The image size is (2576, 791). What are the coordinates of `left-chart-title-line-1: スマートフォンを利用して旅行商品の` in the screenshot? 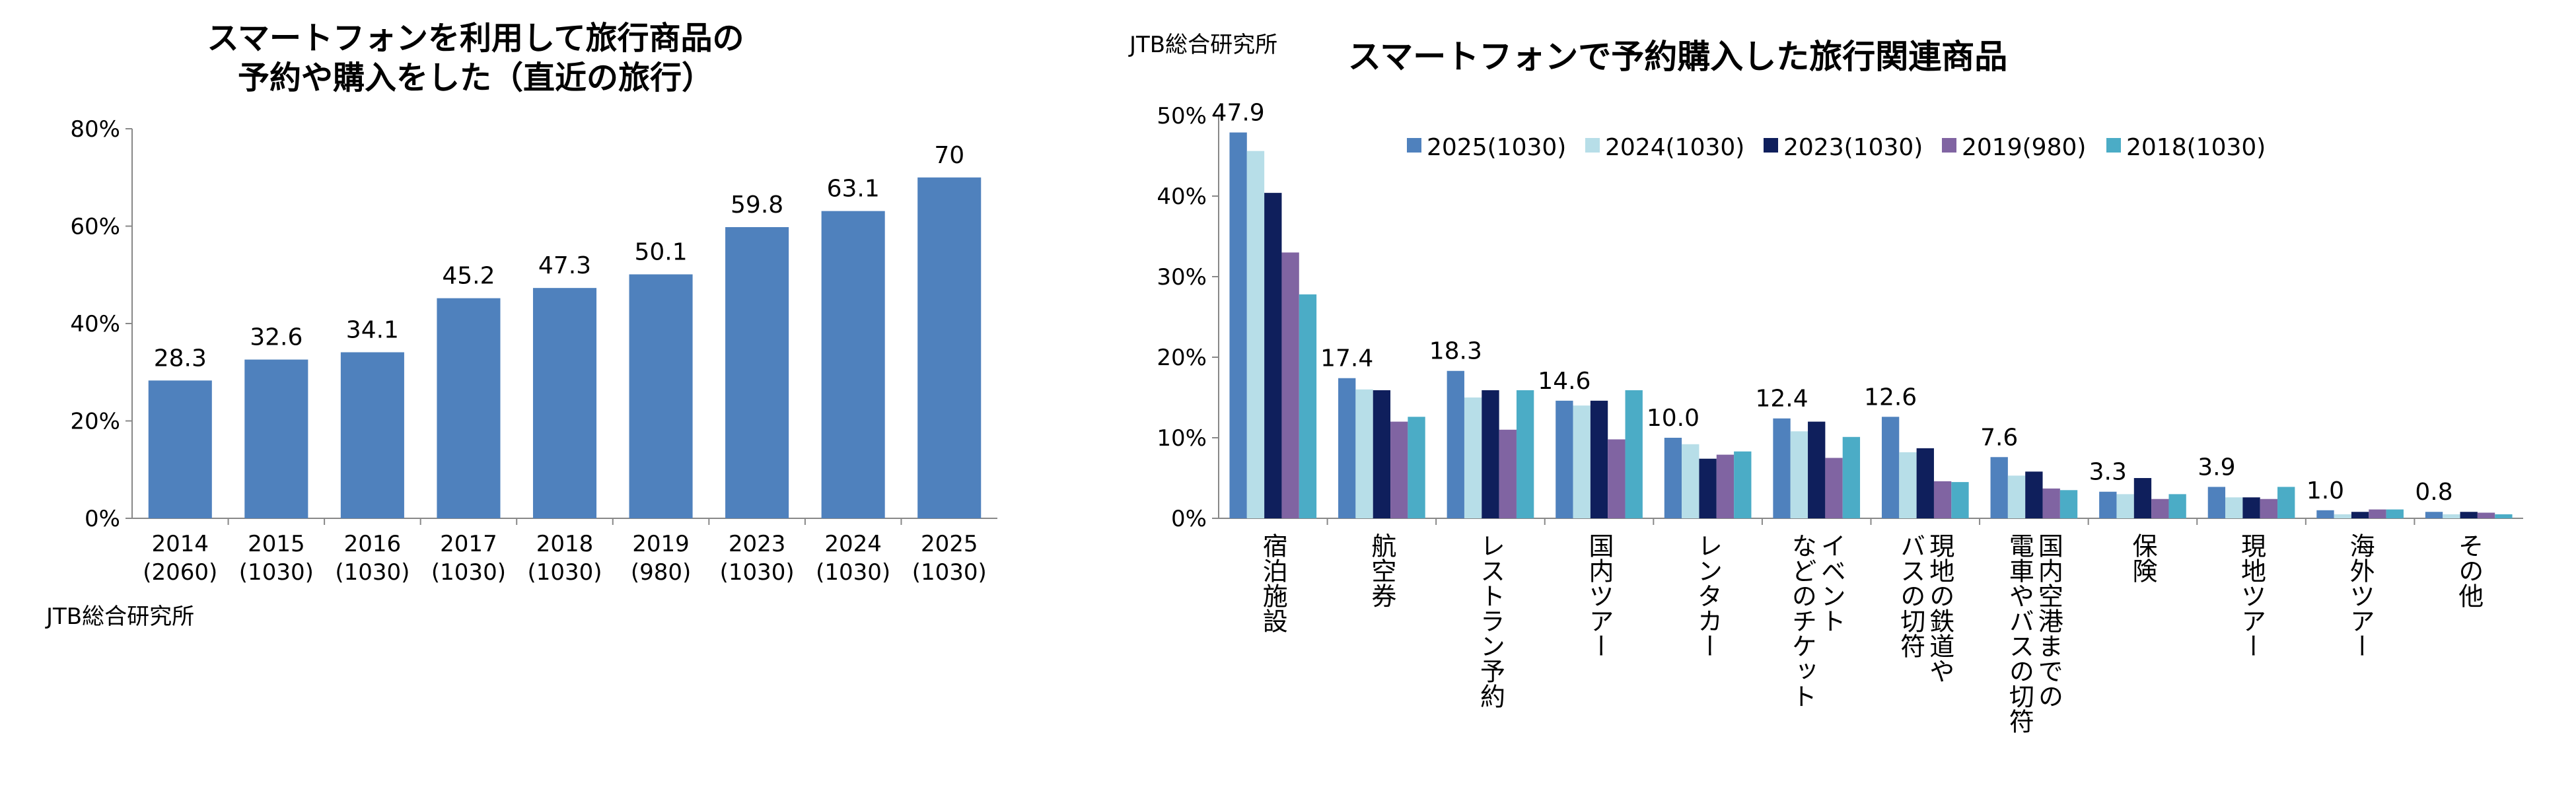 It's located at (476, 38).